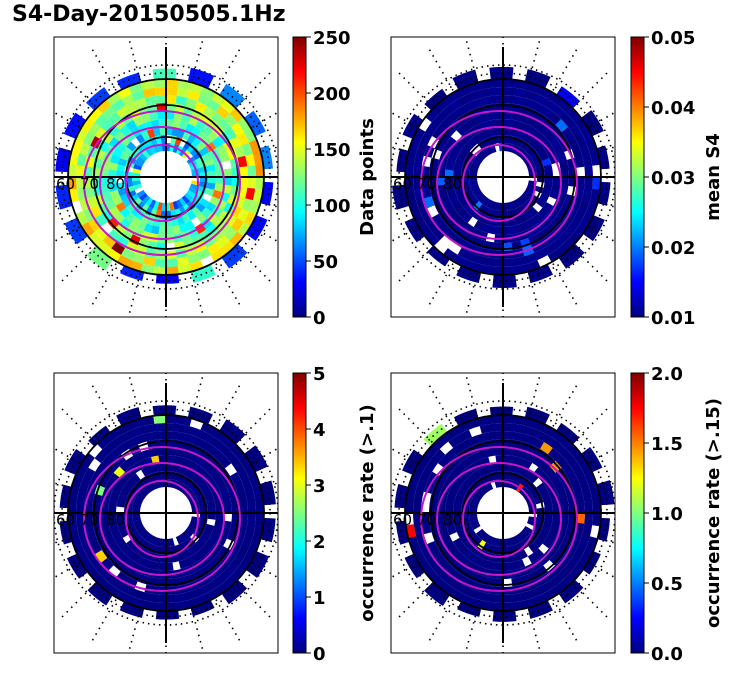  I want to click on colorbar-tick-label: 100, so click(332, 206).